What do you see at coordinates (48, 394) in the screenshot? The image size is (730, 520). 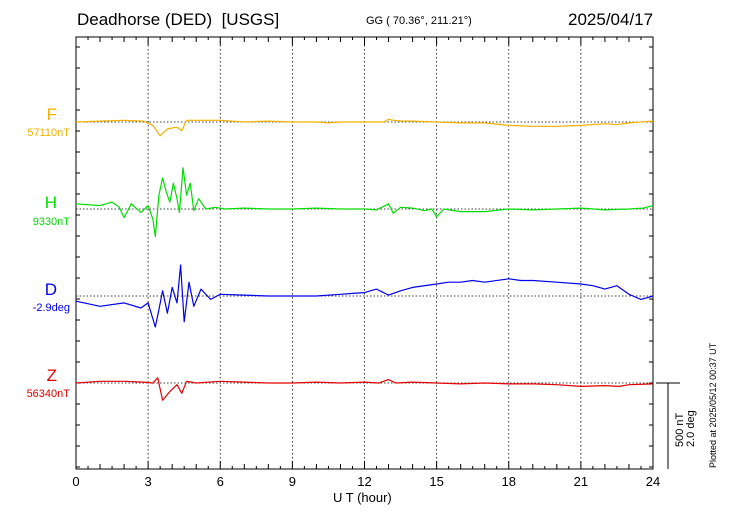 I see `z-baseline-value: 56340nT` at bounding box center [48, 394].